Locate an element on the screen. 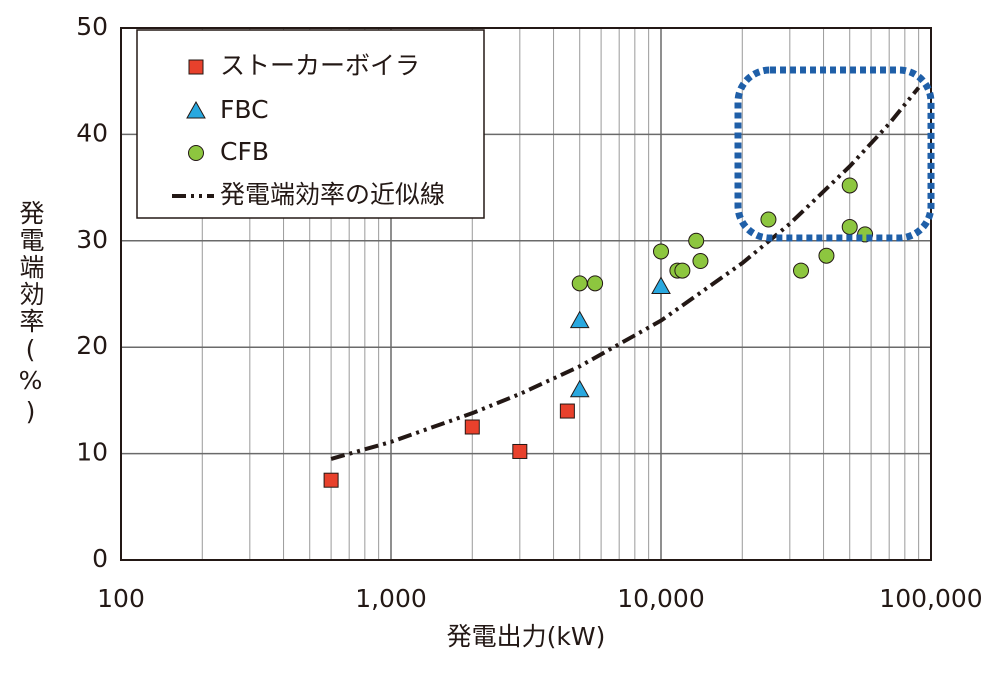 The width and height of the screenshot is (1000, 674). legend-items: ストーカーボイラ FBC CFB 発電端効率の近似線 is located at coordinates (308, 130).